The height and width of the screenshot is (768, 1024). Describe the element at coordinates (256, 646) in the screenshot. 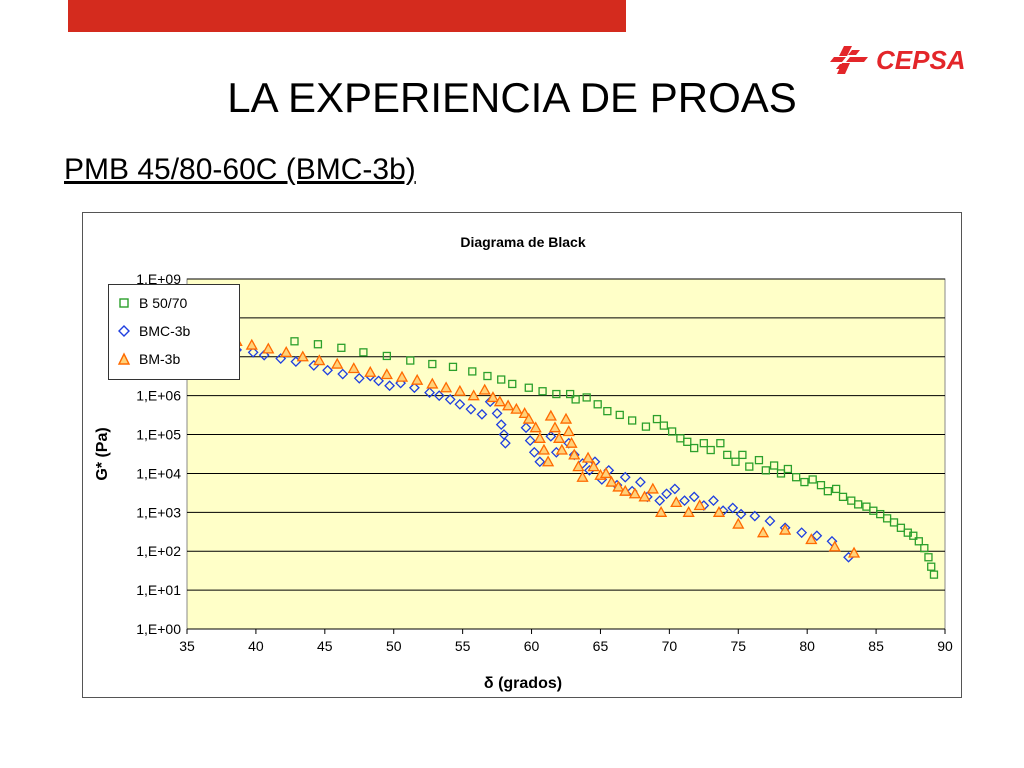

I see `x-tick-label-1: 40` at that location.